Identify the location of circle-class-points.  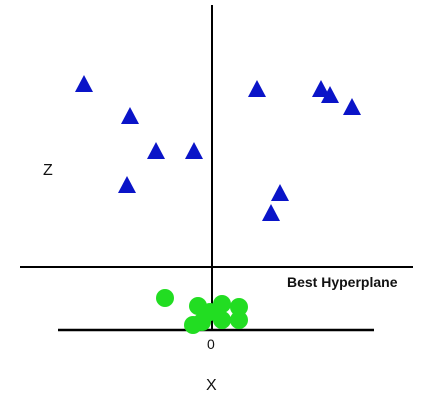
(202, 311).